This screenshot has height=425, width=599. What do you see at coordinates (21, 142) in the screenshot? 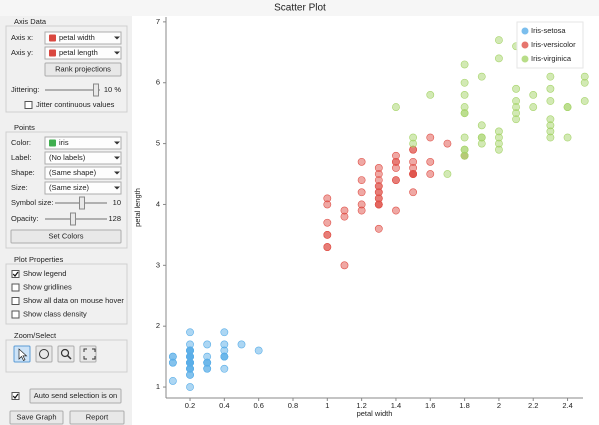
I see `label: Color:` at bounding box center [21, 142].